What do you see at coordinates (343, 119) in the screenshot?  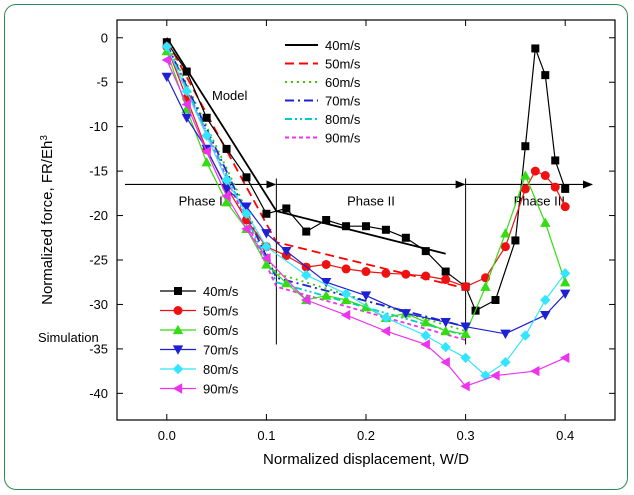 I see `legend-model-label: 80m/s` at bounding box center [343, 119].